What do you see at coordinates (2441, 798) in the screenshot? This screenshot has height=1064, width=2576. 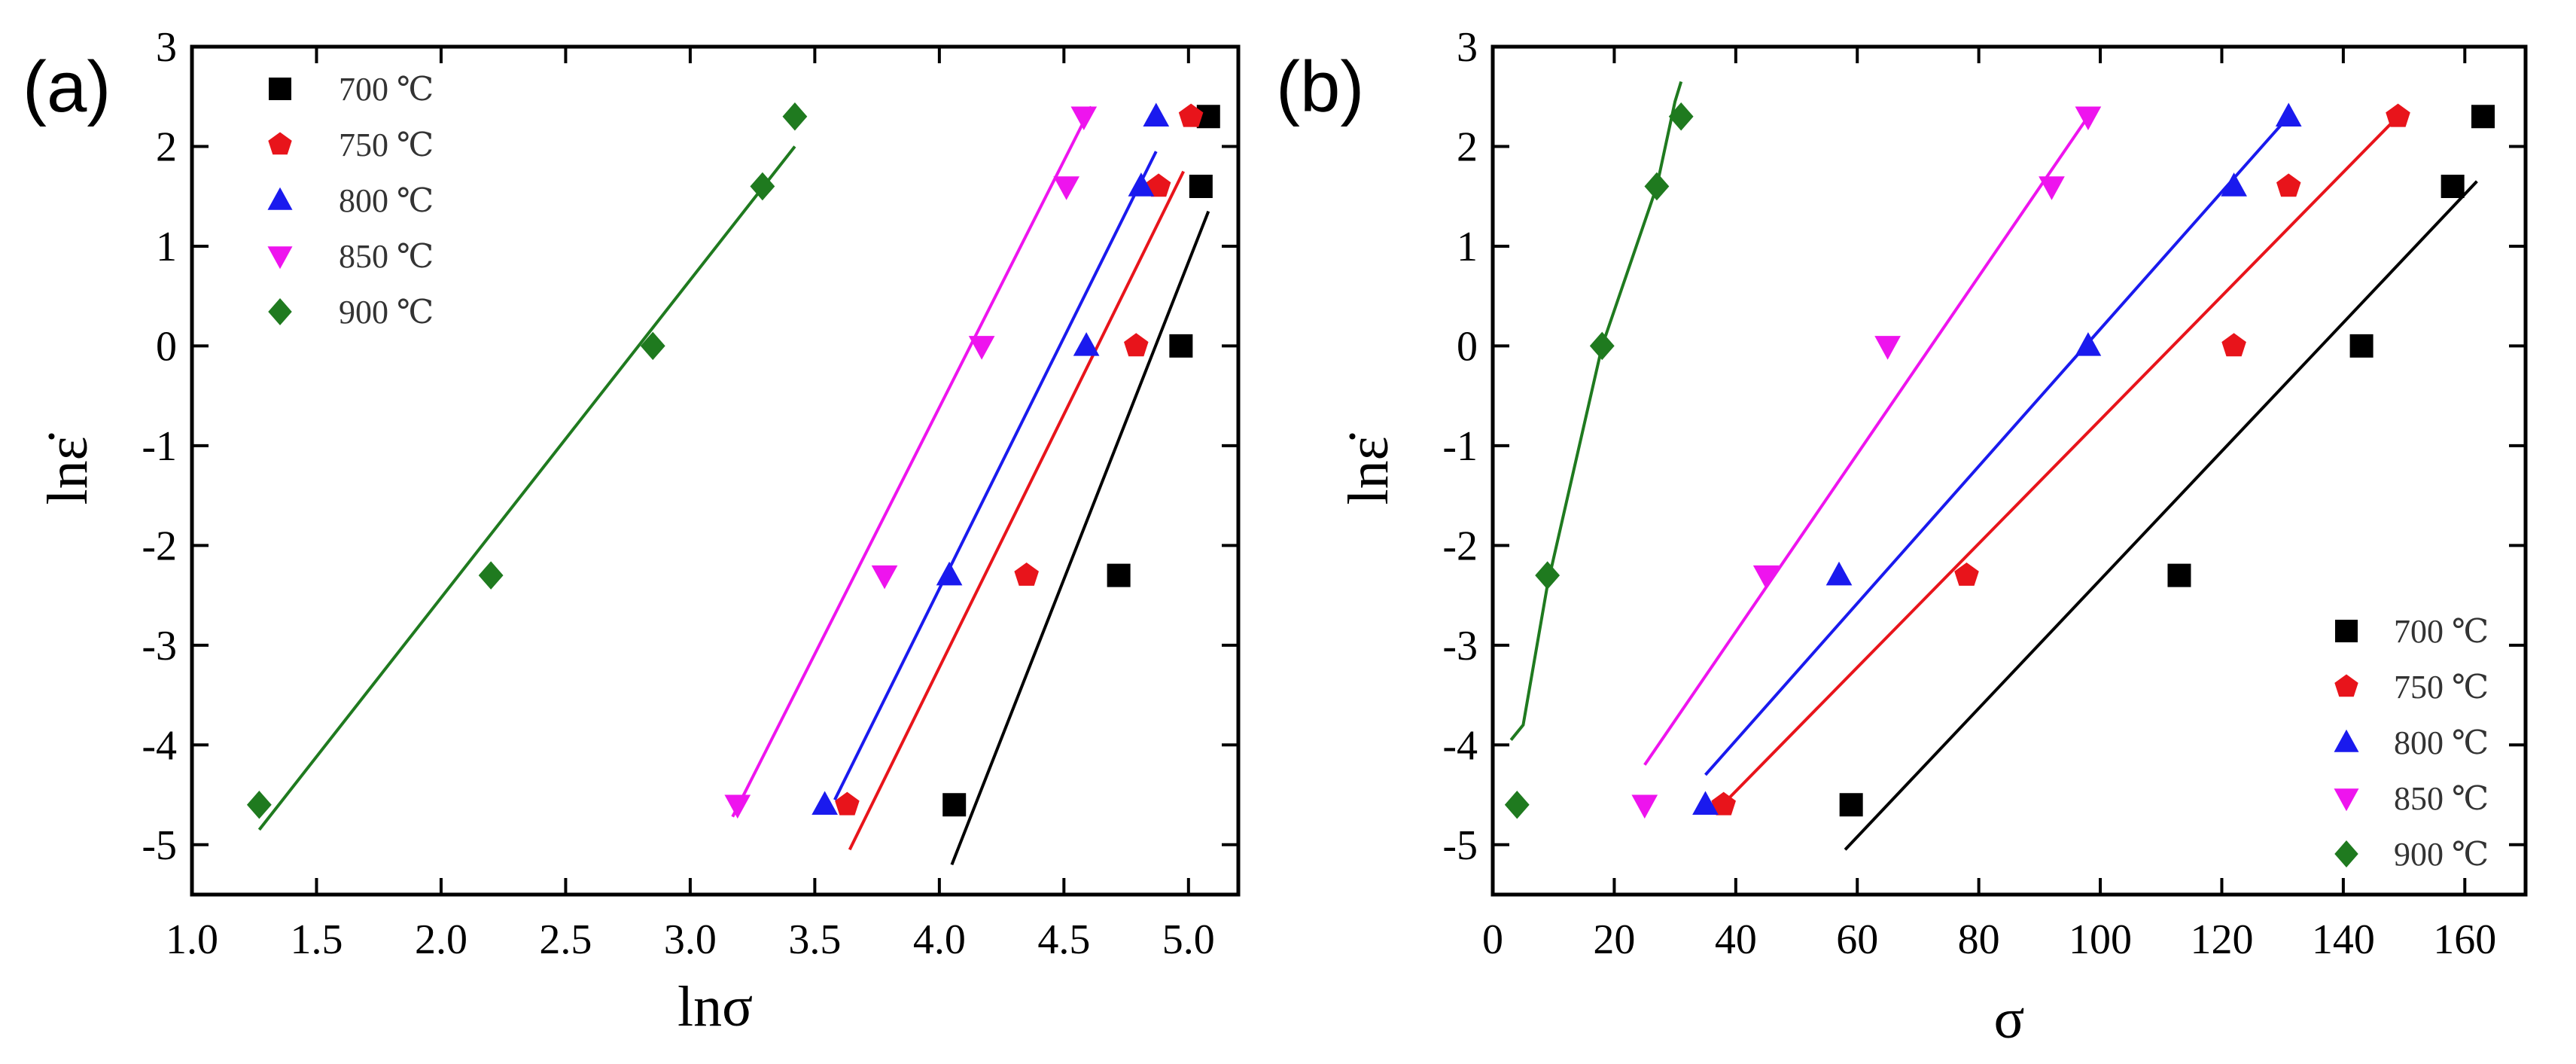 I see `panel-b-legend-label-850: 850 ℃` at bounding box center [2441, 798].